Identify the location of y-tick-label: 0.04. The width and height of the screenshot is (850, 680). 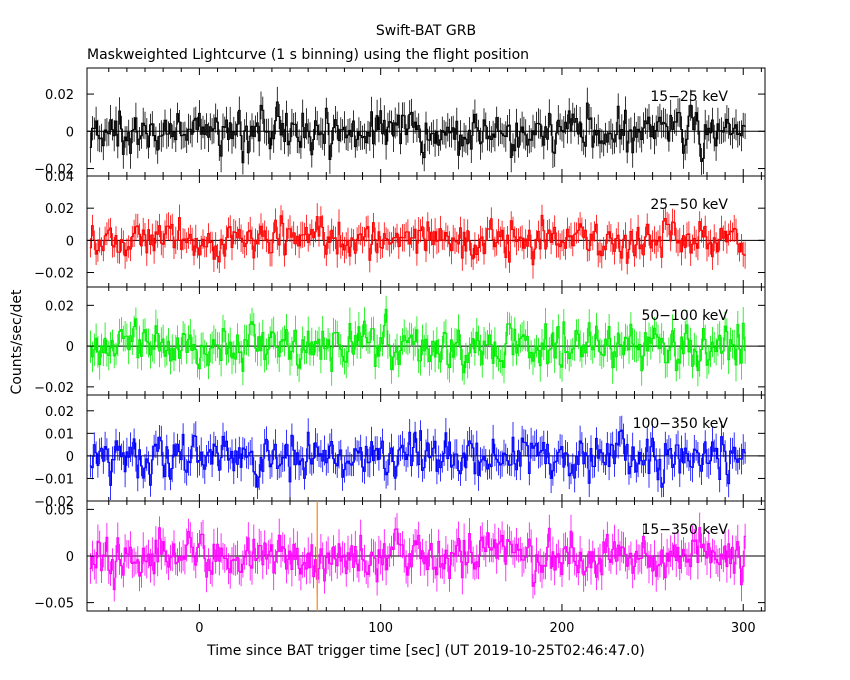
(59, 177).